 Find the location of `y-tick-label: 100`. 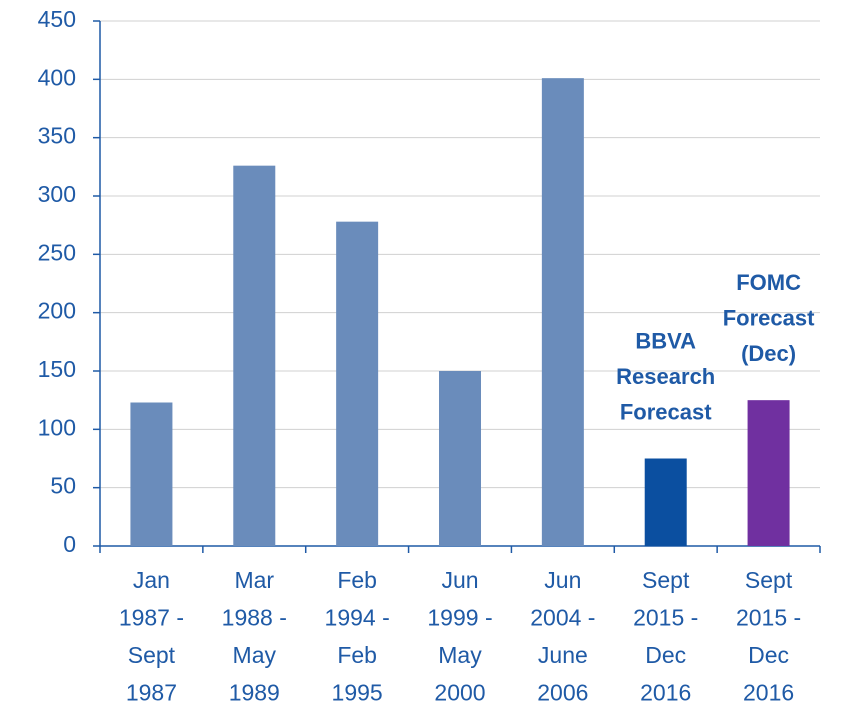

y-tick-label: 100 is located at coordinates (57, 427).